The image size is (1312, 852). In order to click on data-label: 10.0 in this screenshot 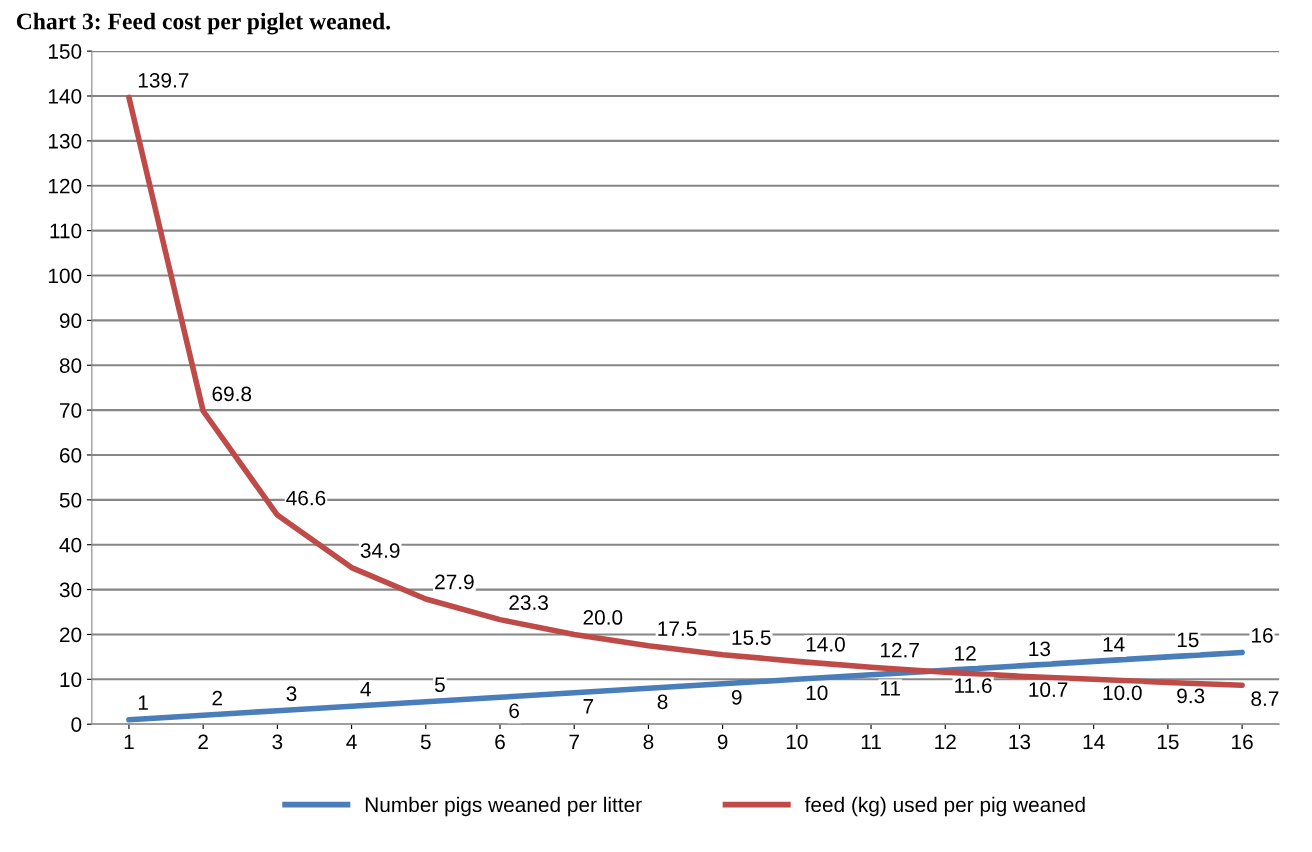, I will do `click(1122, 693)`.